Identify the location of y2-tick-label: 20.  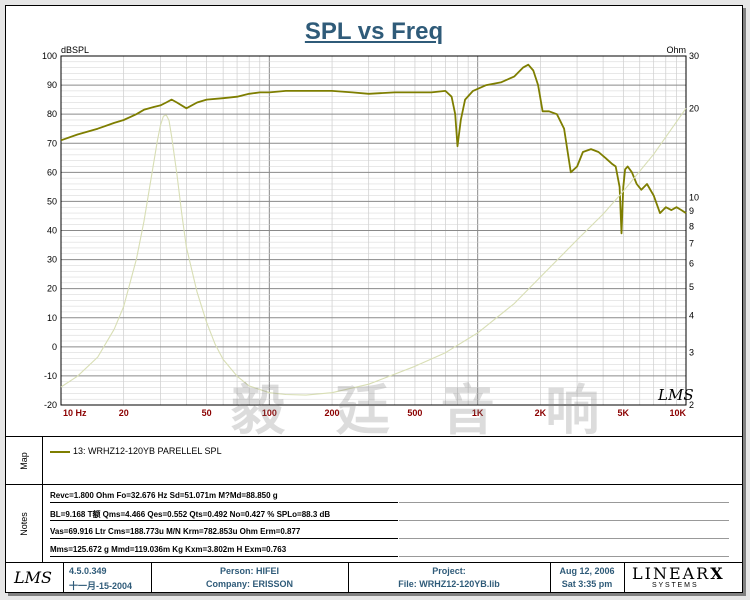
(694, 108).